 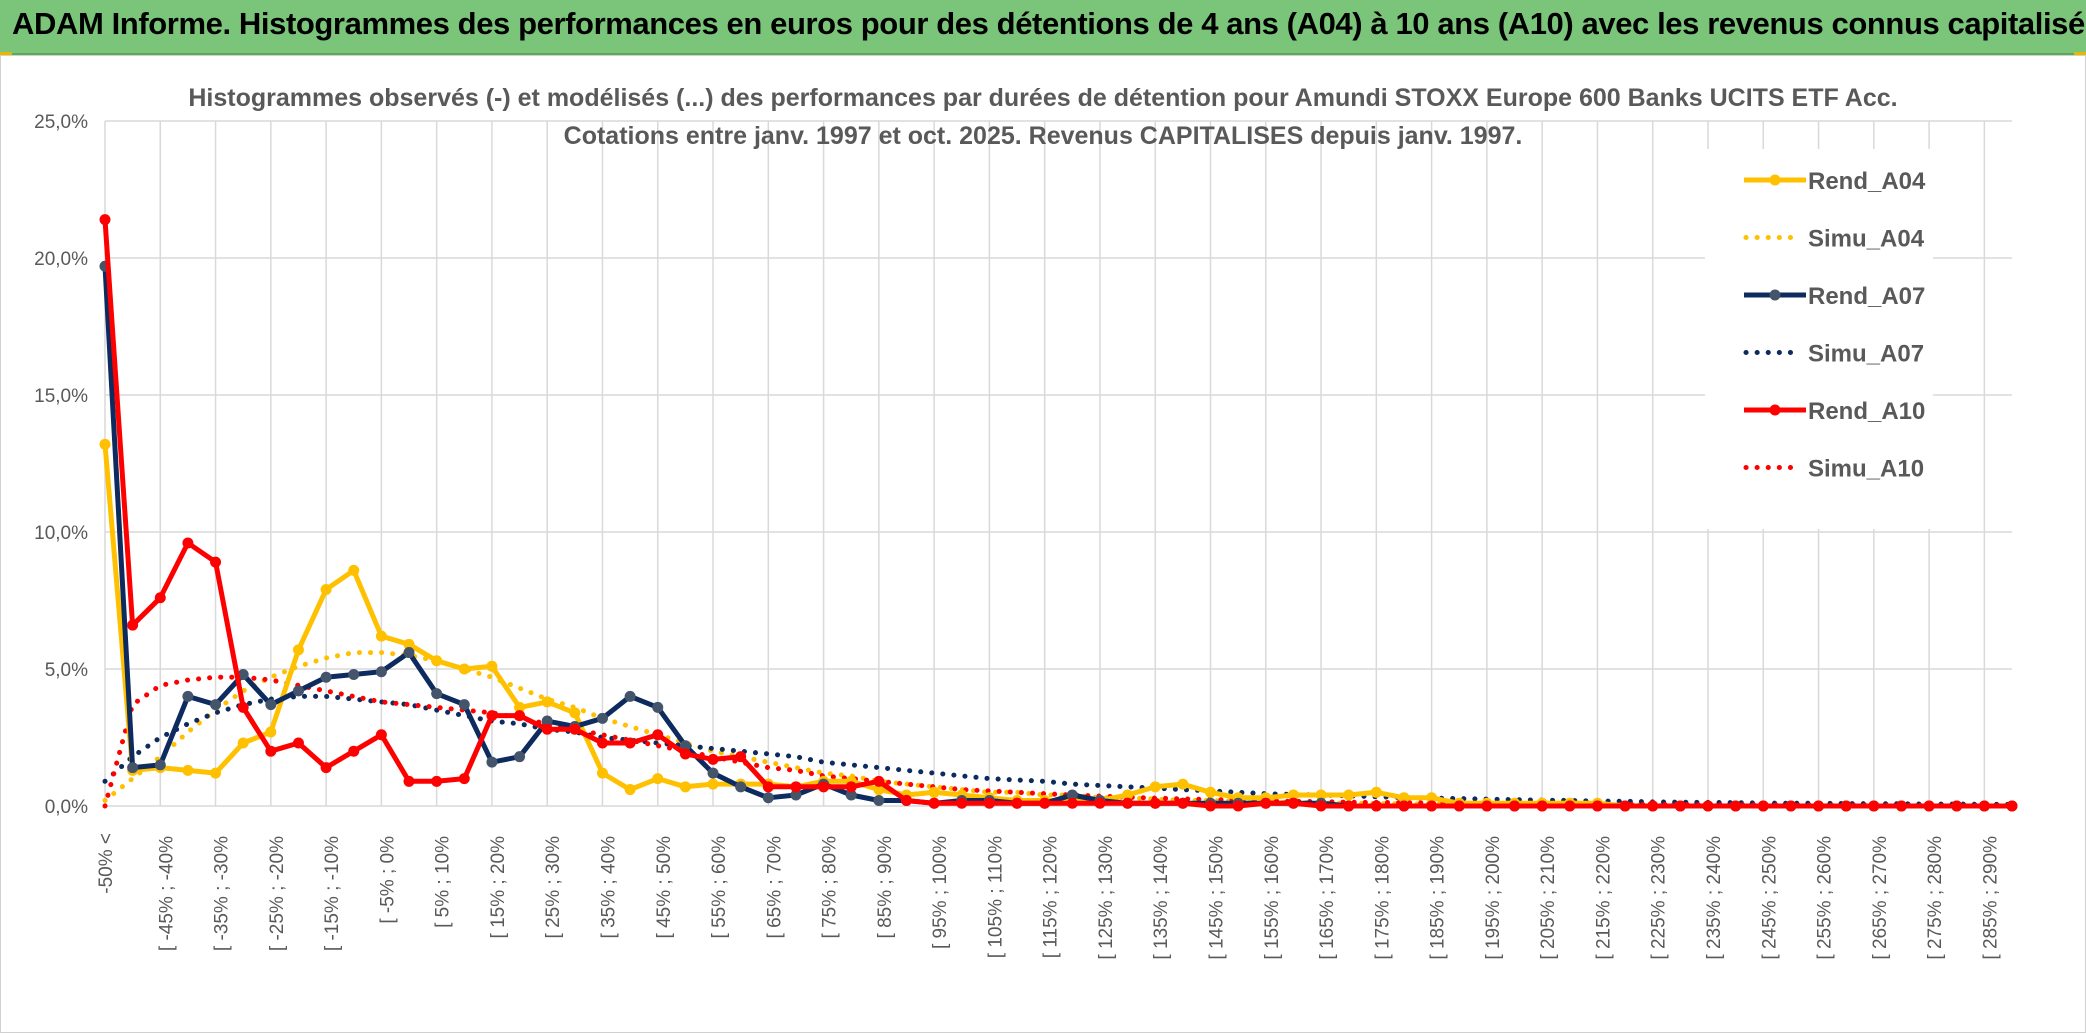 I want to click on simu-a04-line, so click(x=1058, y=729).